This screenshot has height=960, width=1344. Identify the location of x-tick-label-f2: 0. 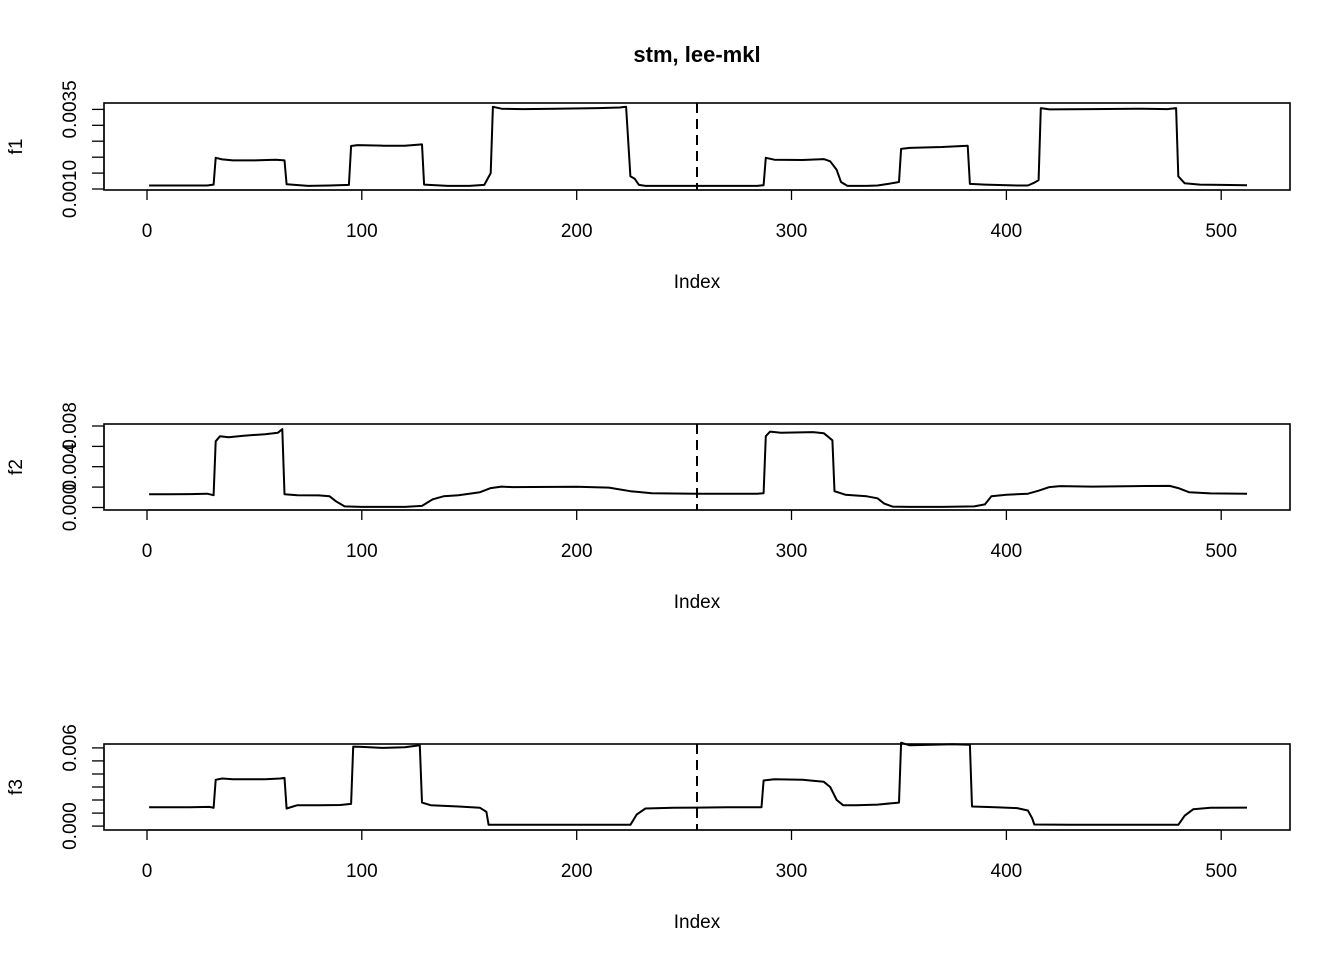
(147, 551).